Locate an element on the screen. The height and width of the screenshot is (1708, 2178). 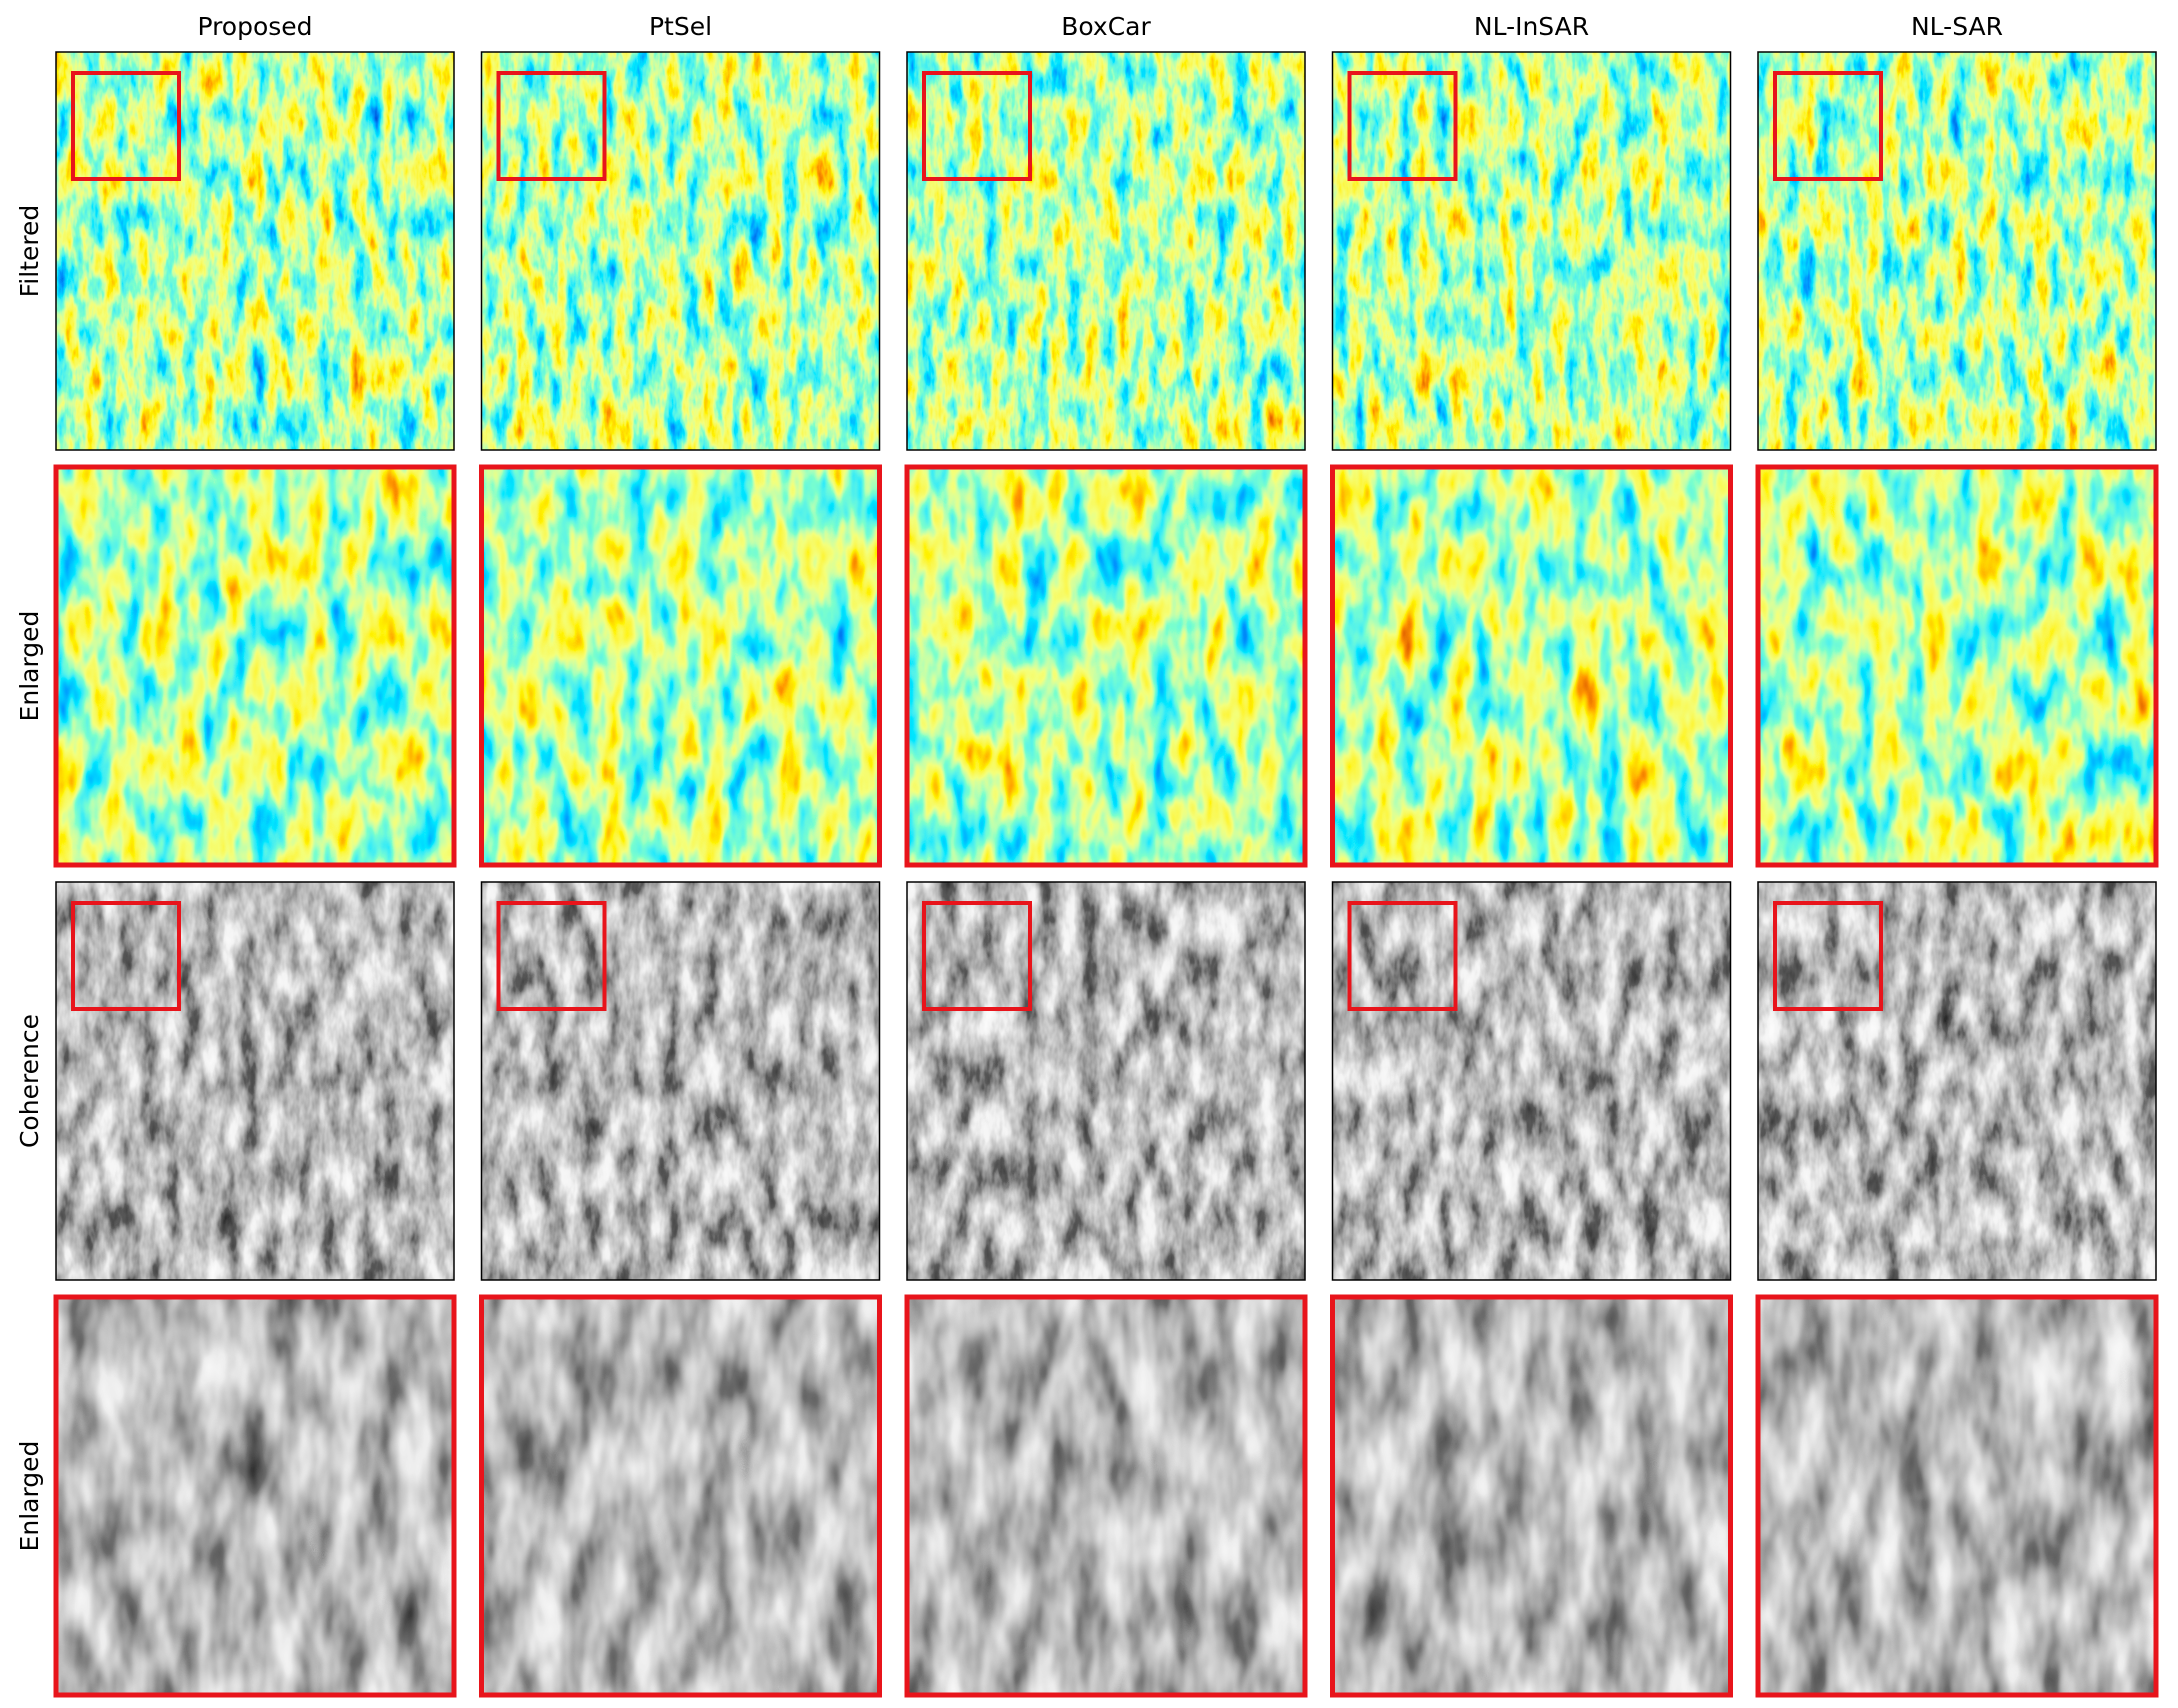
row-label: Coherence is located at coordinates (29, 1081).